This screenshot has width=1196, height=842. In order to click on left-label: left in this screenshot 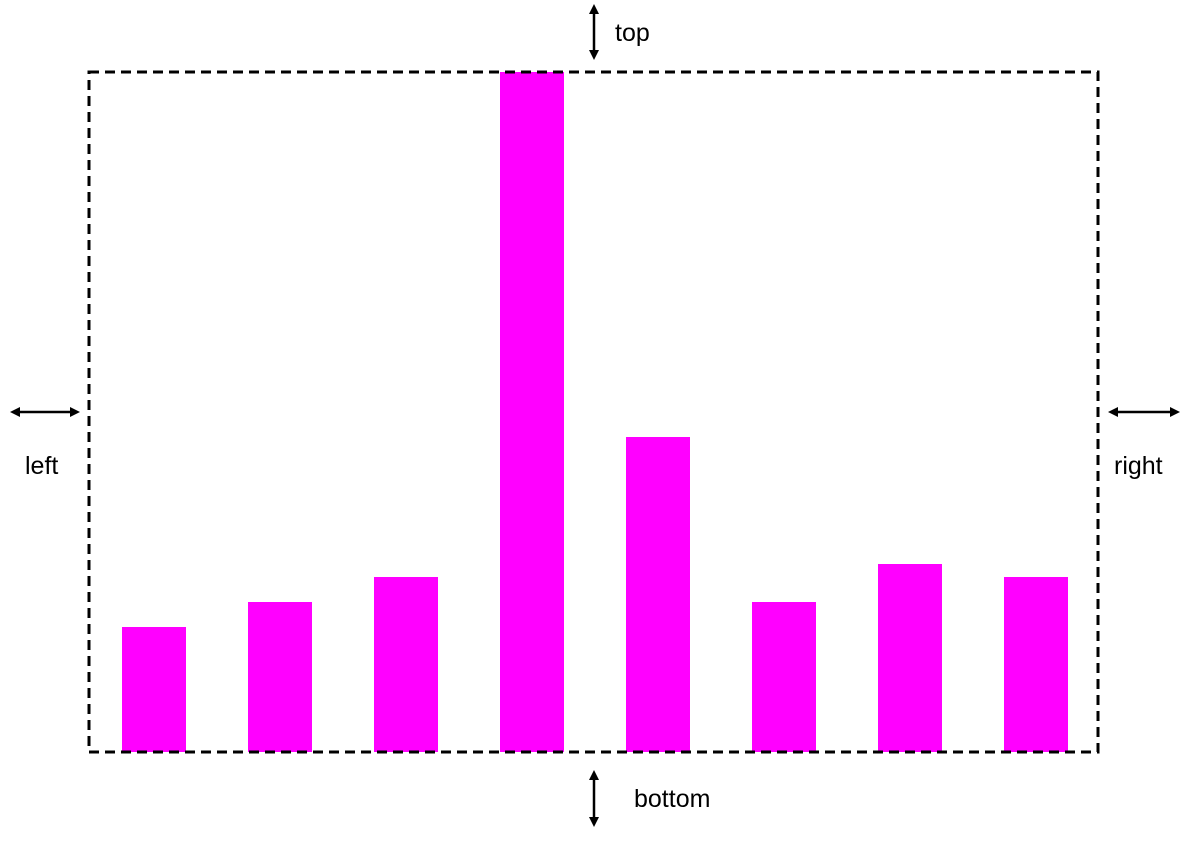, I will do `click(42, 466)`.